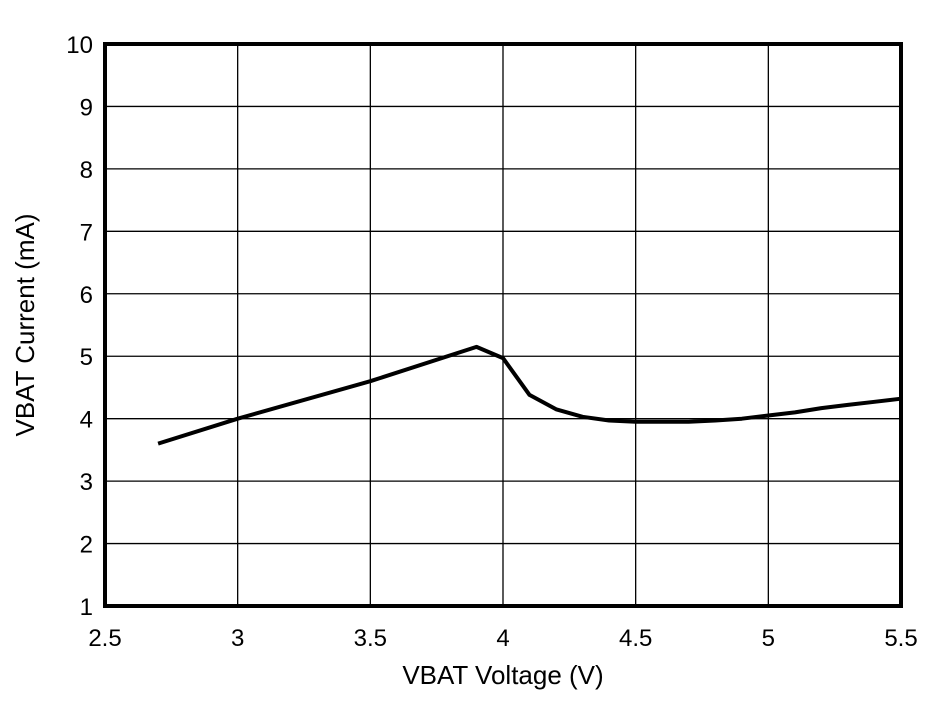  What do you see at coordinates (86, 170) in the screenshot?
I see `y-tick-label: 8` at bounding box center [86, 170].